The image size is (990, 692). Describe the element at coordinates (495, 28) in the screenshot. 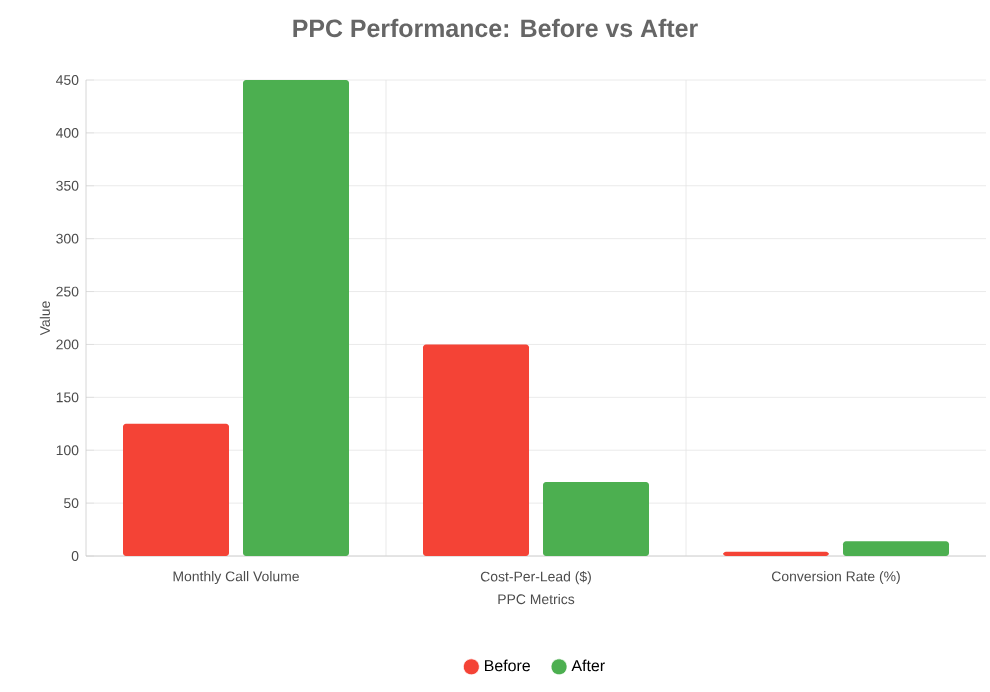

I see `chart-title: PPC Performance: Before vs After` at that location.